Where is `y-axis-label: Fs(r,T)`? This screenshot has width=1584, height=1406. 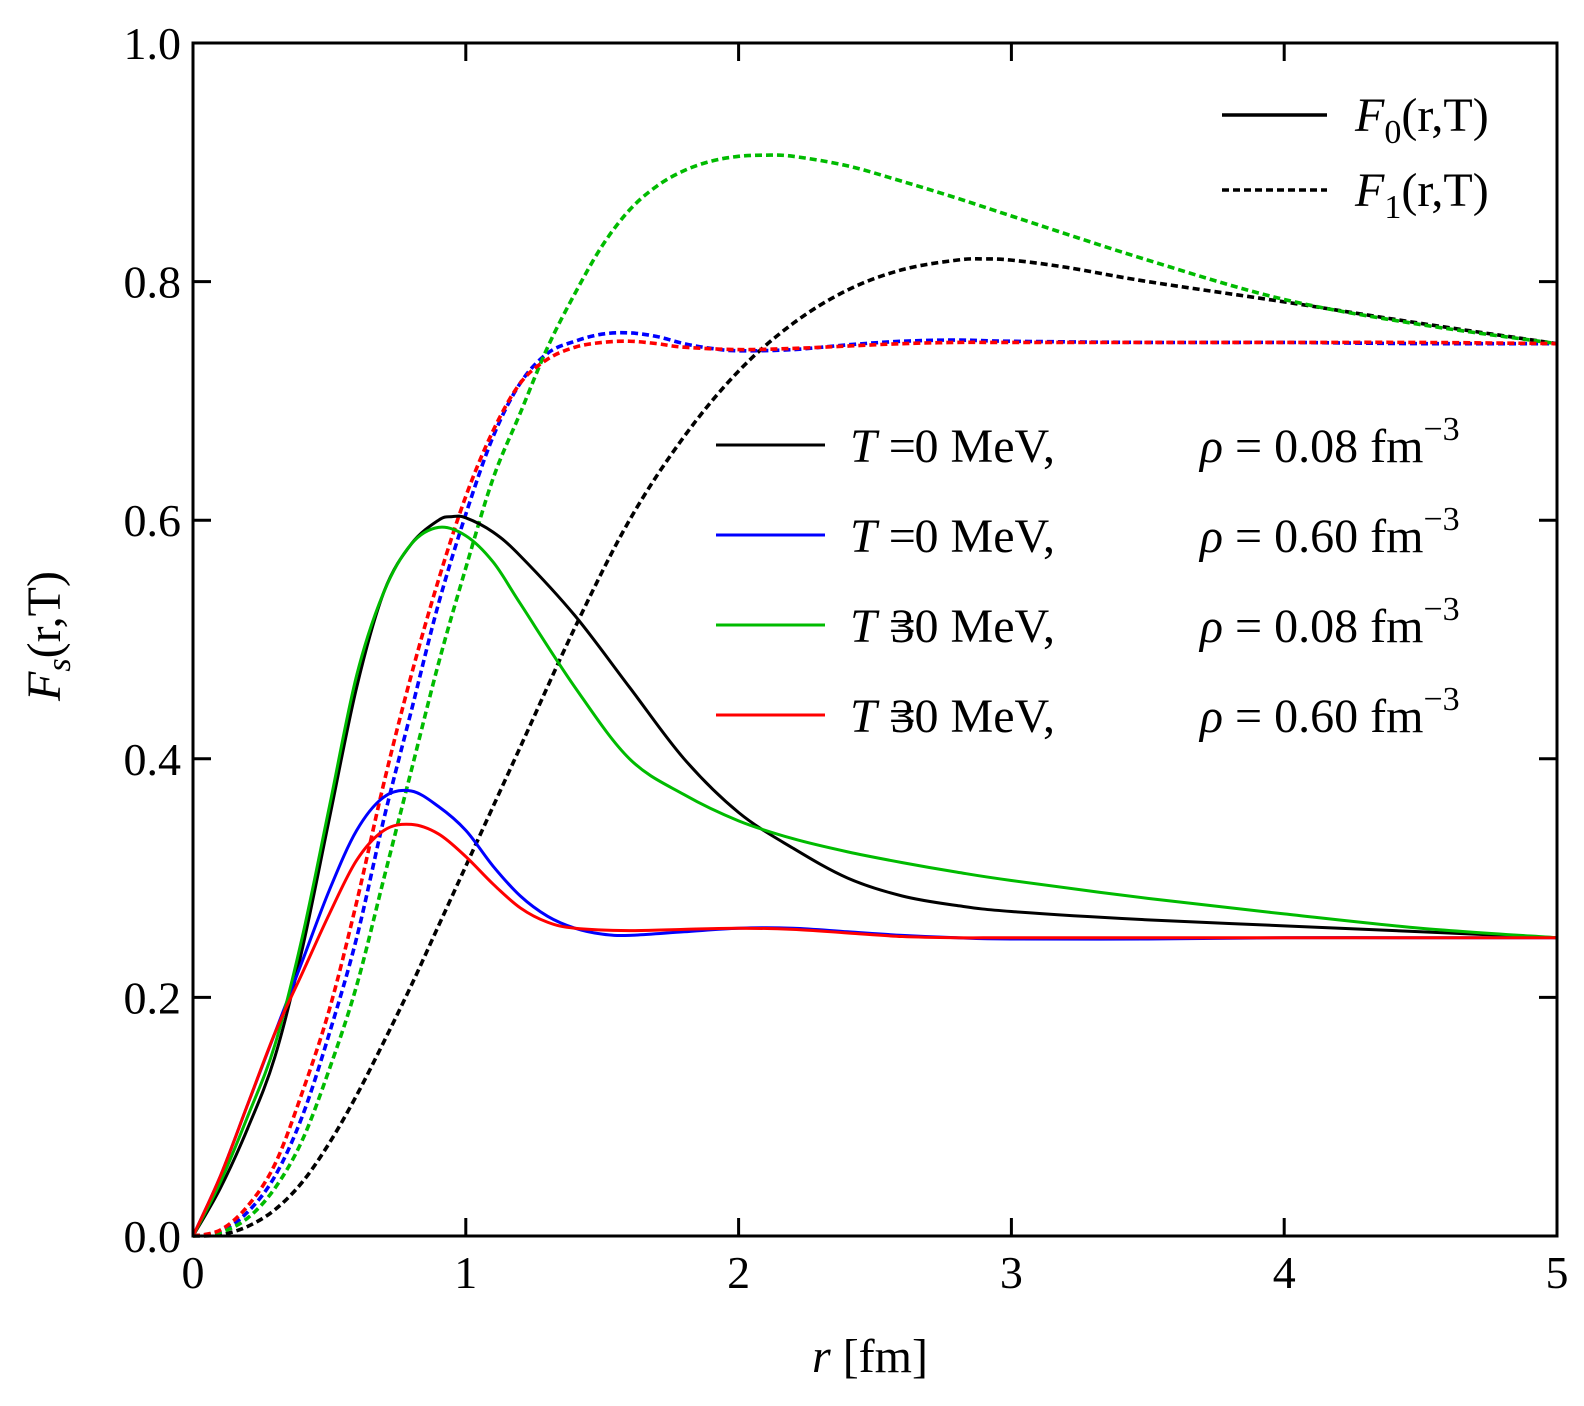 y-axis-label: Fs(r,T) is located at coordinates (48, 636).